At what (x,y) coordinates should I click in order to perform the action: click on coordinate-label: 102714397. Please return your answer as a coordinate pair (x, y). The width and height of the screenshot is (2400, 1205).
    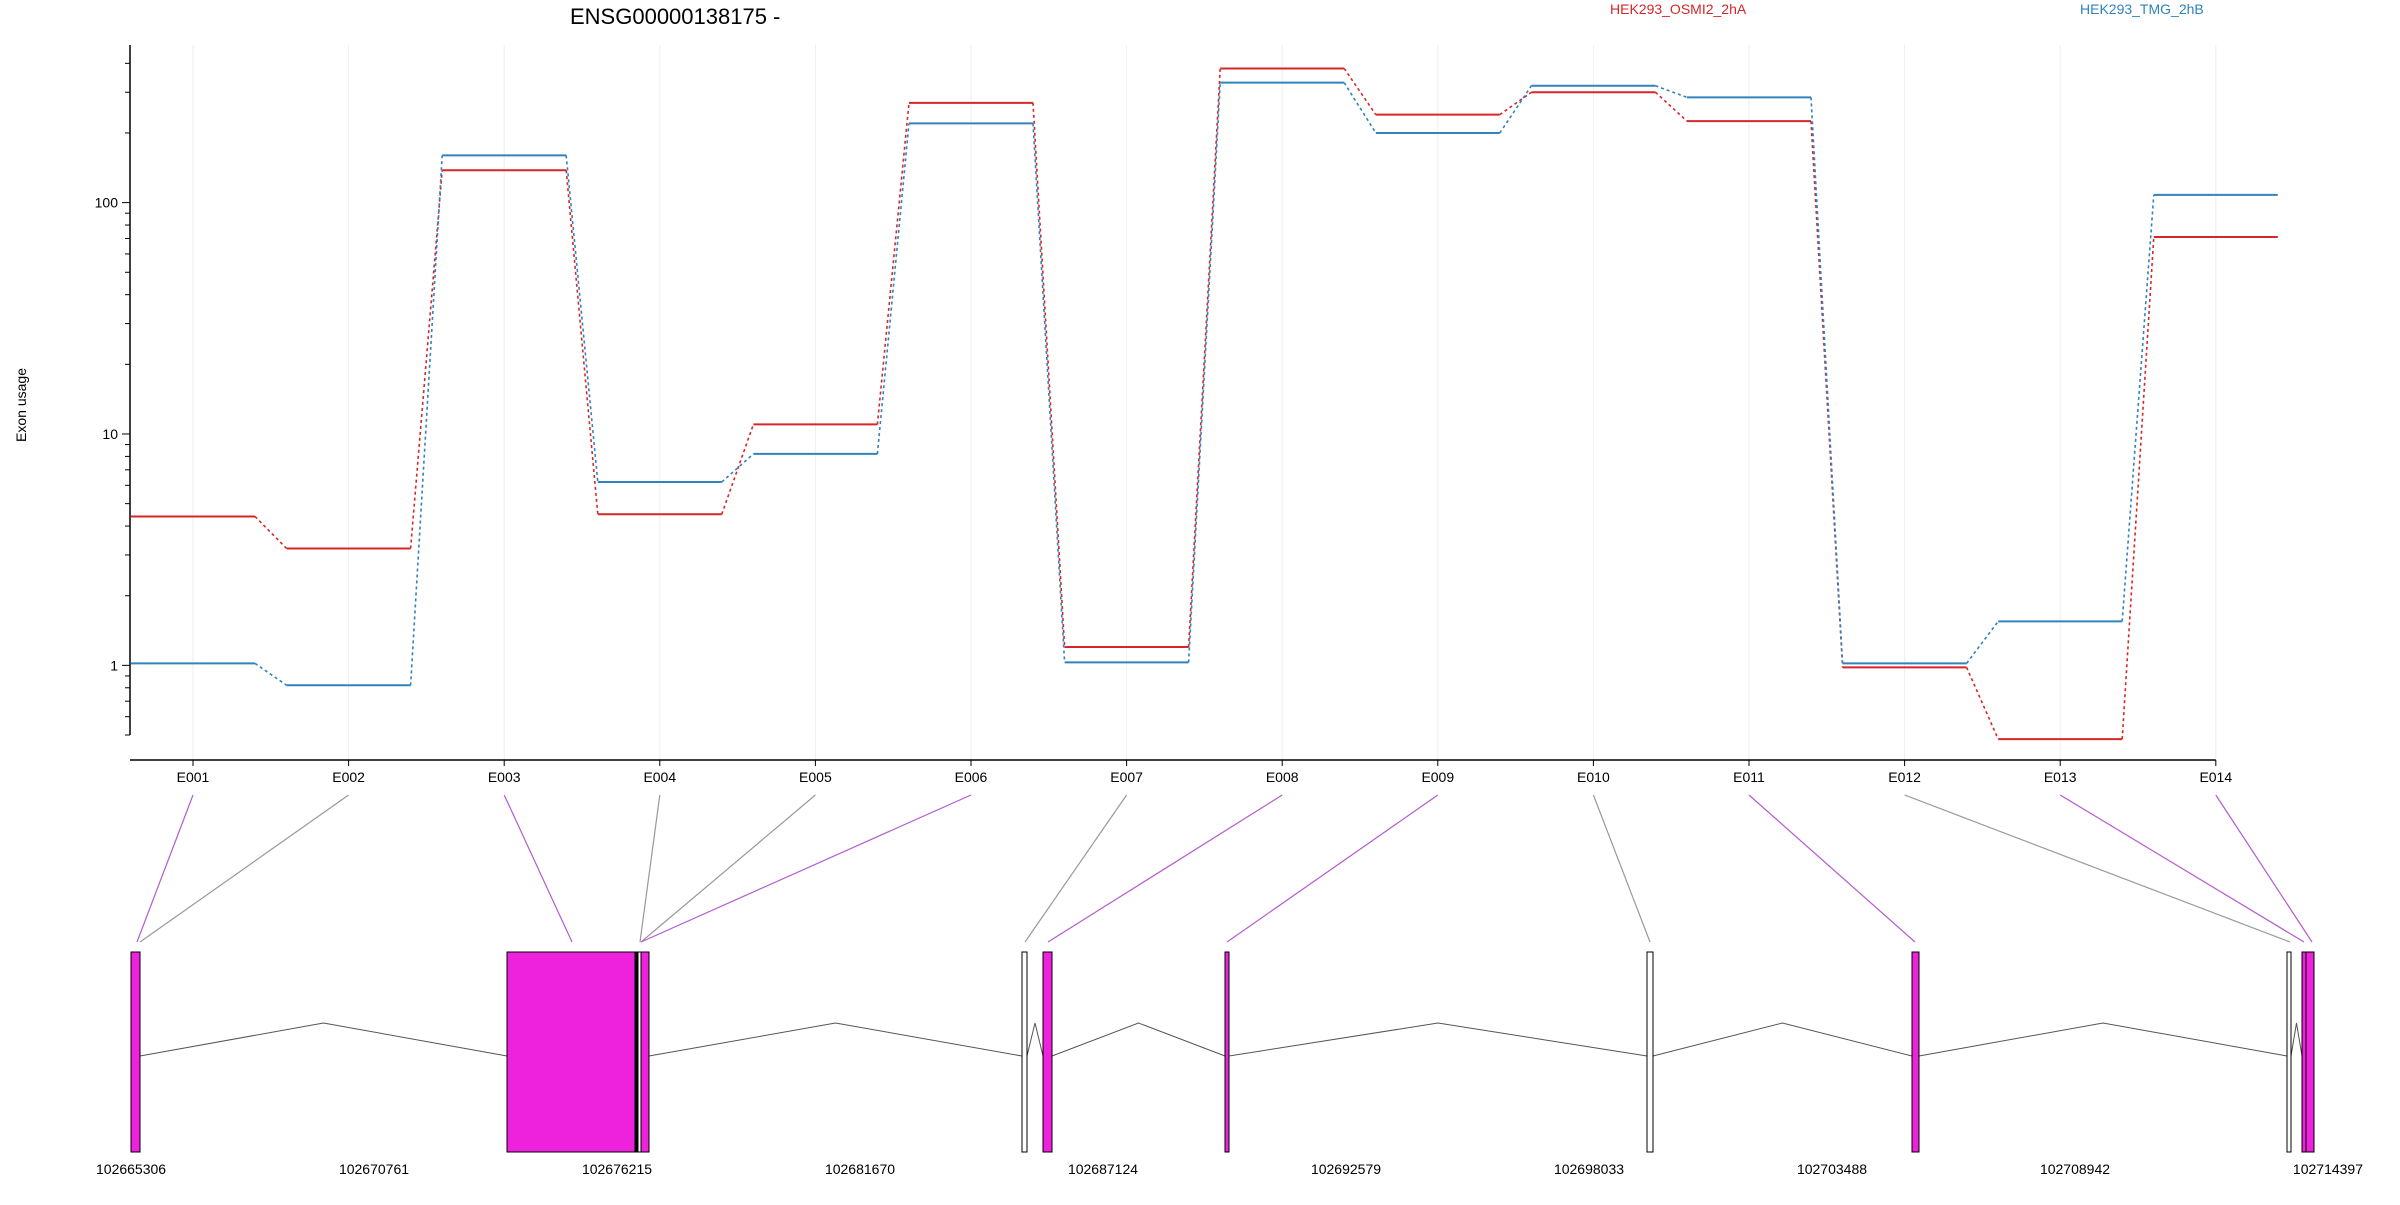
    Looking at the image, I should click on (2328, 1169).